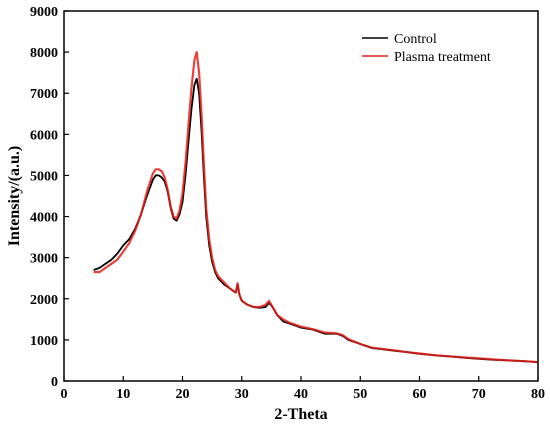  I want to click on y-tick-label: 5000, so click(44, 176).